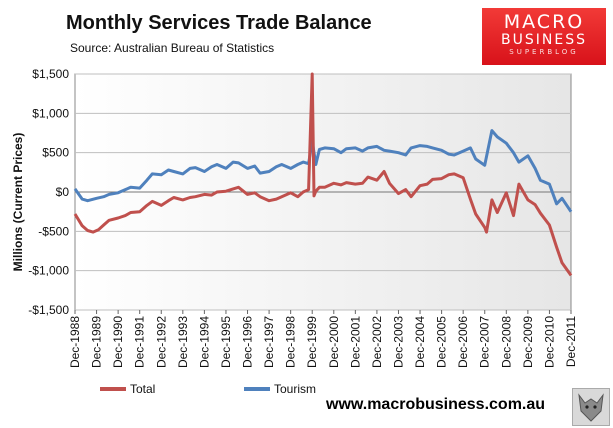 Image resolution: width=613 pixels, height=428 pixels. I want to click on y-tick-label: -$1,500, so click(48, 310).